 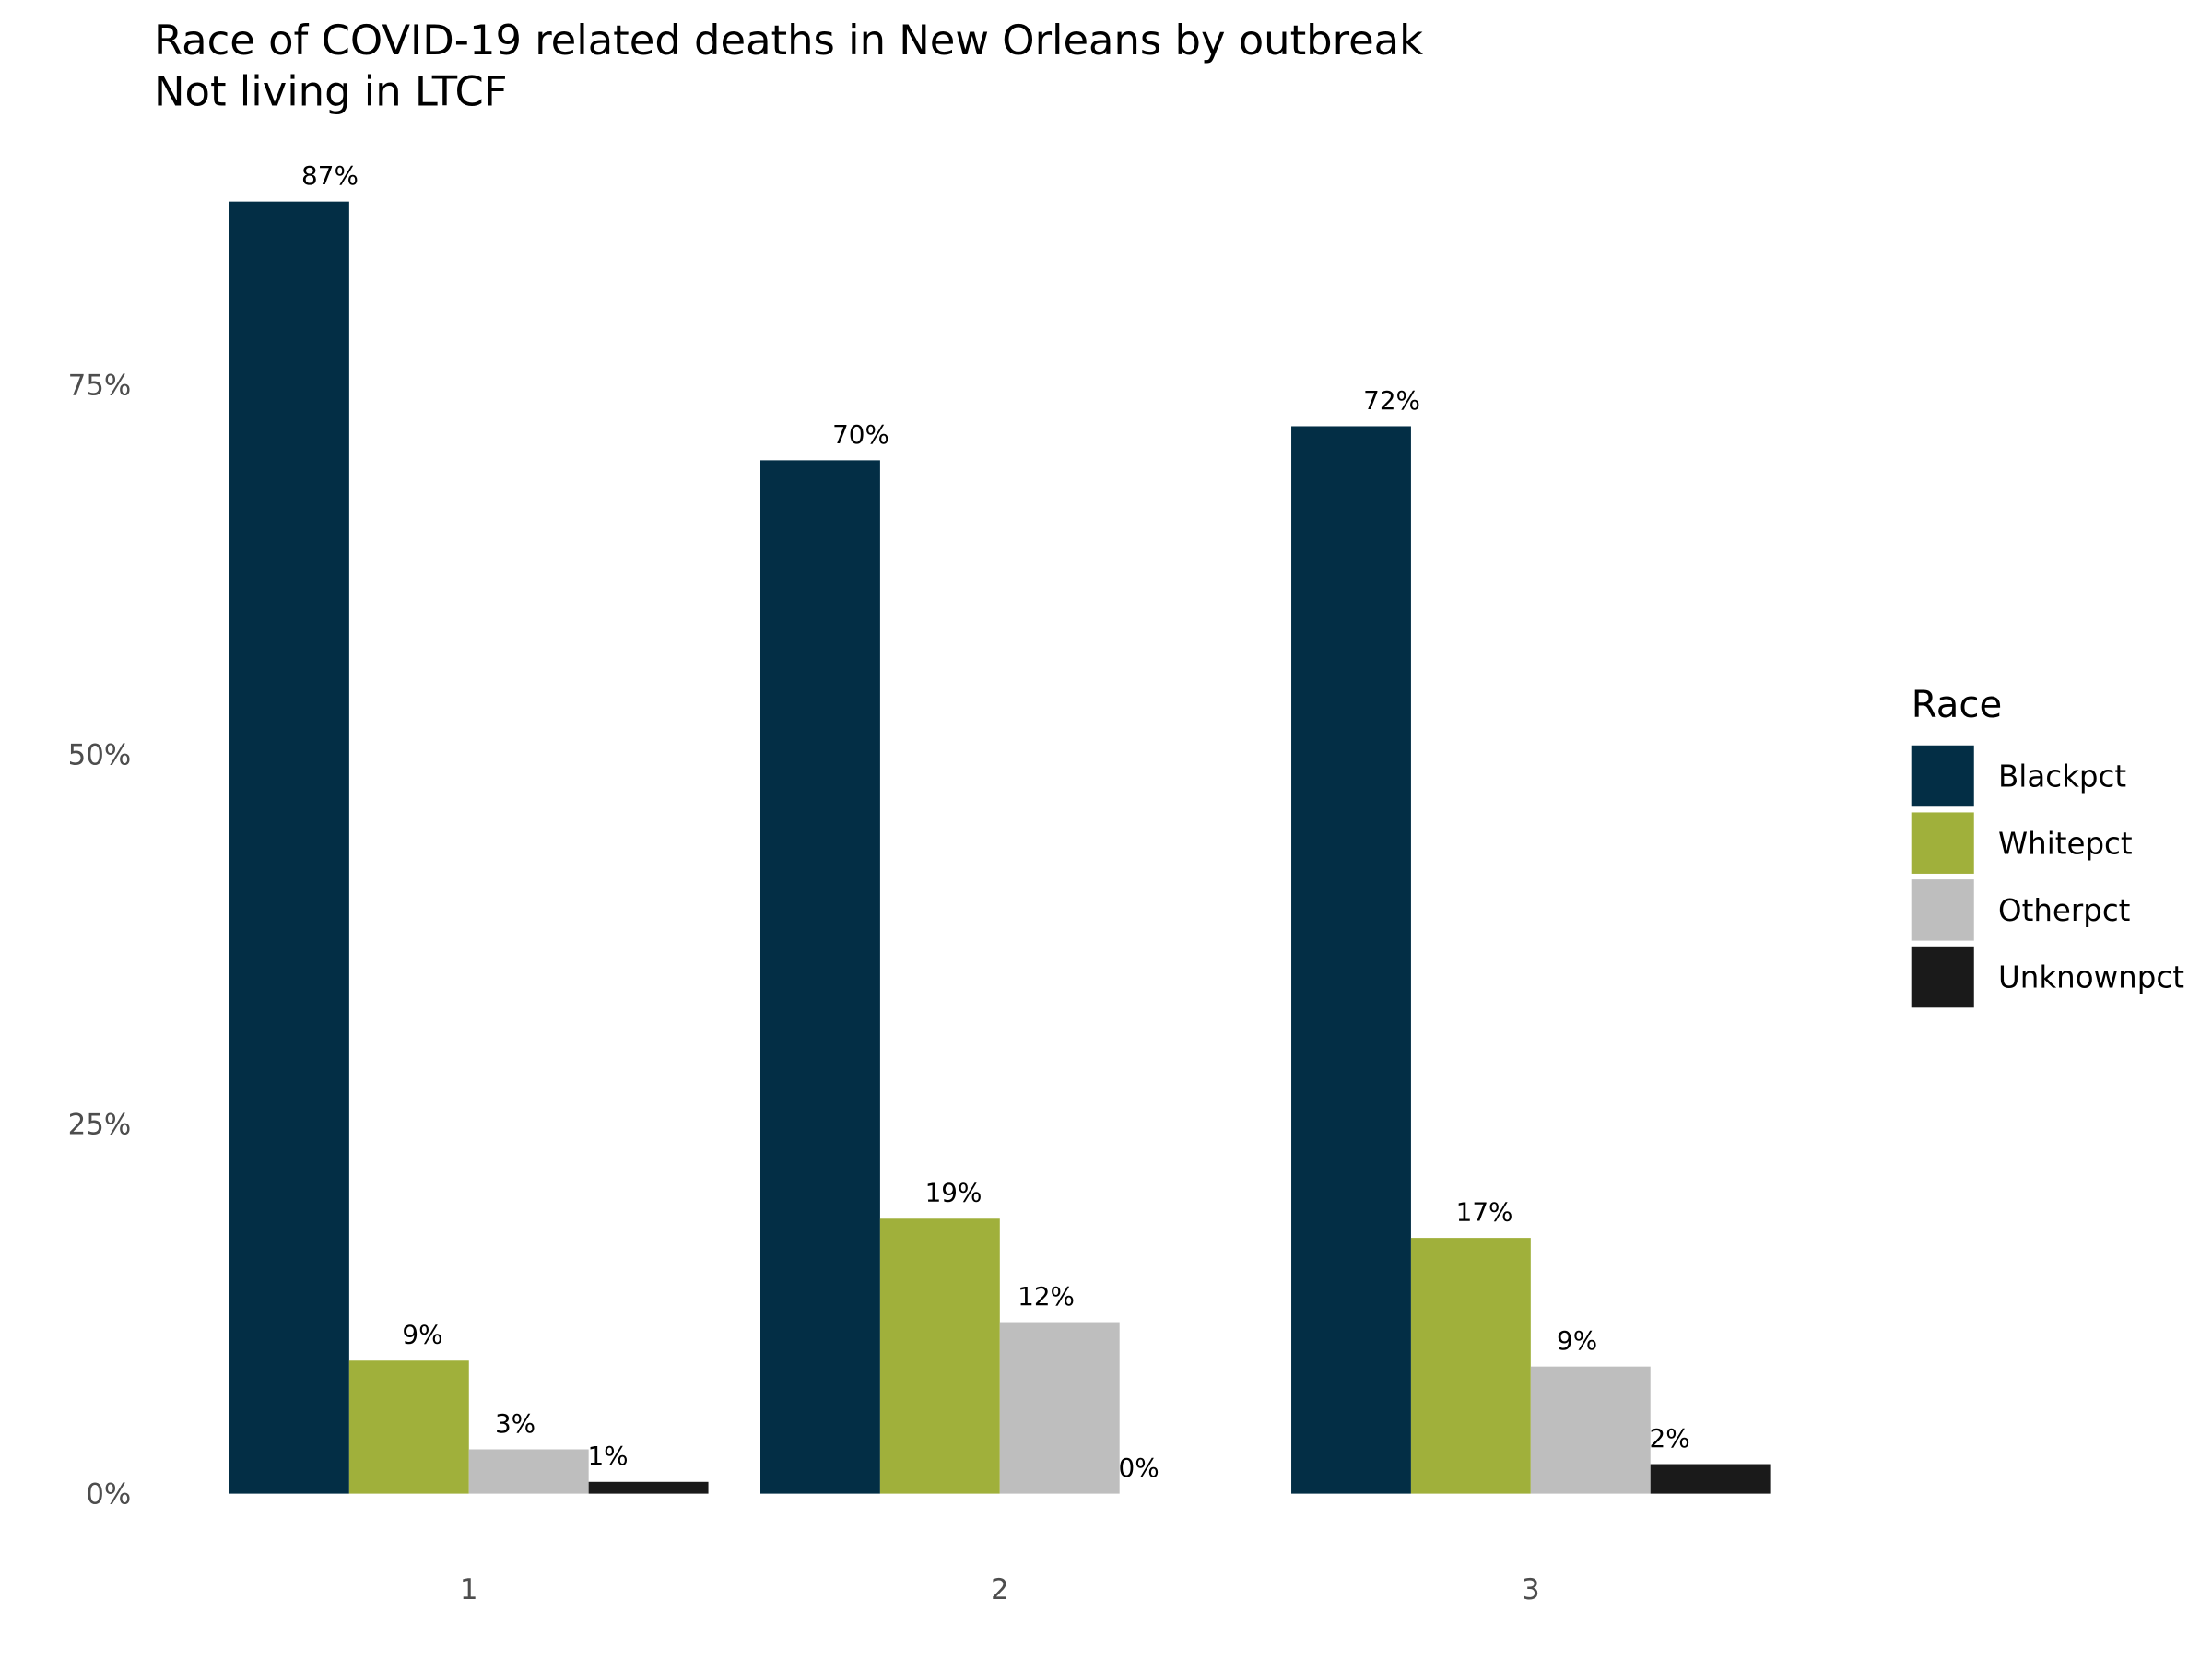 What do you see at coordinates (1942, 910) in the screenshot?
I see `legend-key-otherpct` at bounding box center [1942, 910].